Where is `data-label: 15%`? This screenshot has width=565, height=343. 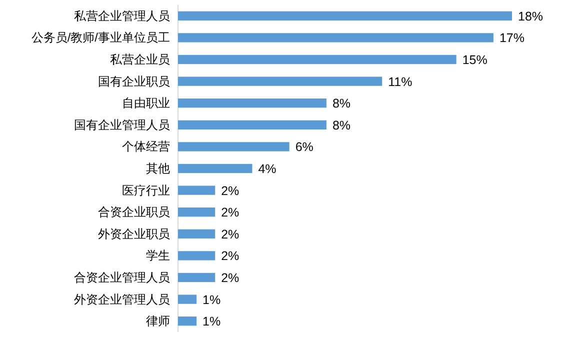
data-label: 15% is located at coordinates (475, 60).